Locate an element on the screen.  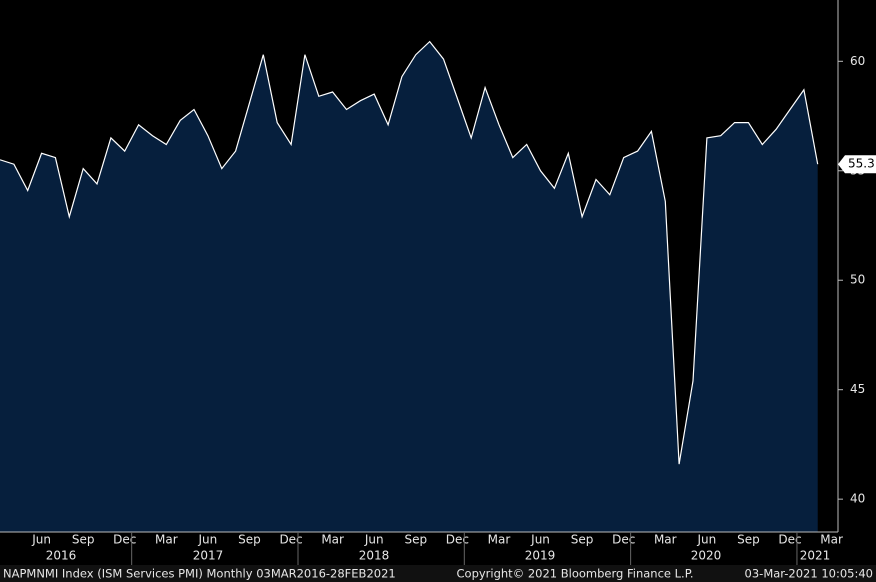
year-label: 2017 is located at coordinates (208, 556).